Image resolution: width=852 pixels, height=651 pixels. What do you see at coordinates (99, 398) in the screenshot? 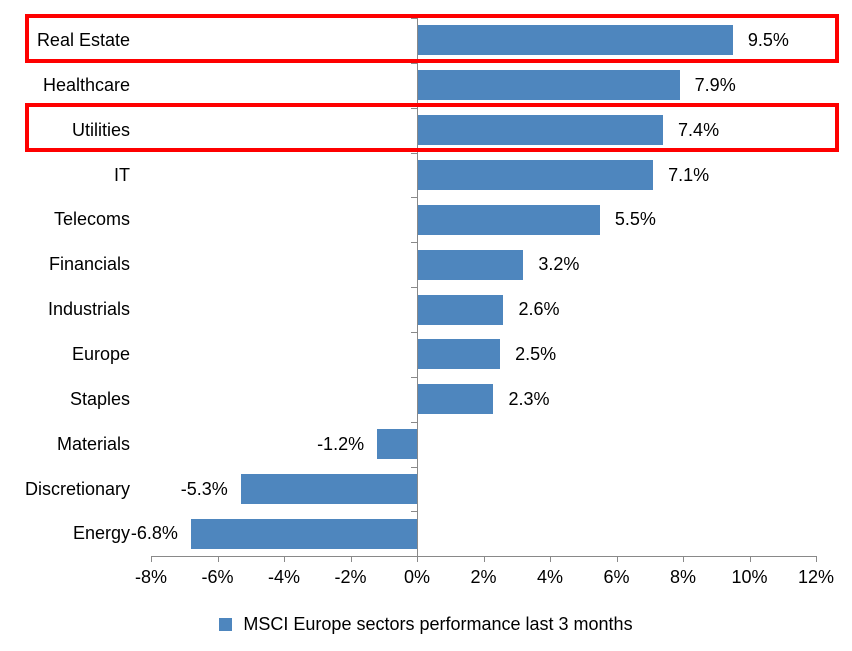
I see `category-label: Staples` at bounding box center [99, 398].